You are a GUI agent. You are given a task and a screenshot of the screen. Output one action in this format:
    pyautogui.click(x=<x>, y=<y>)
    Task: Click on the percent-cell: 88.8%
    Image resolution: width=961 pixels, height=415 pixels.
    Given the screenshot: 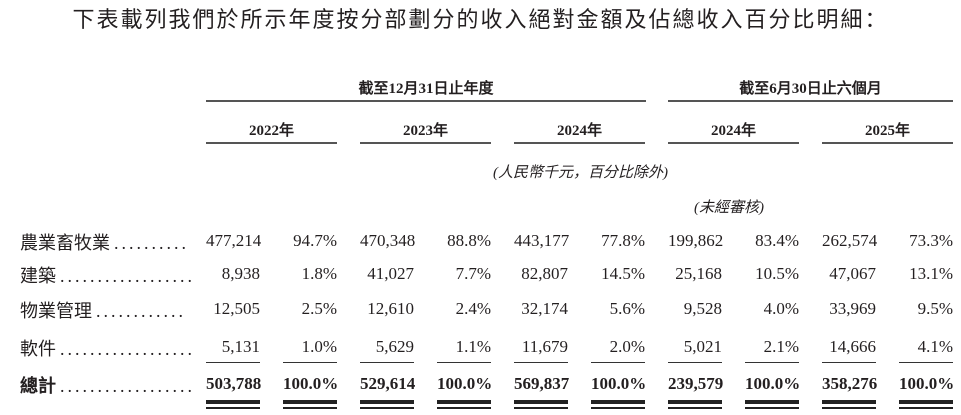 What is the action you would take?
    pyautogui.click(x=469, y=240)
    